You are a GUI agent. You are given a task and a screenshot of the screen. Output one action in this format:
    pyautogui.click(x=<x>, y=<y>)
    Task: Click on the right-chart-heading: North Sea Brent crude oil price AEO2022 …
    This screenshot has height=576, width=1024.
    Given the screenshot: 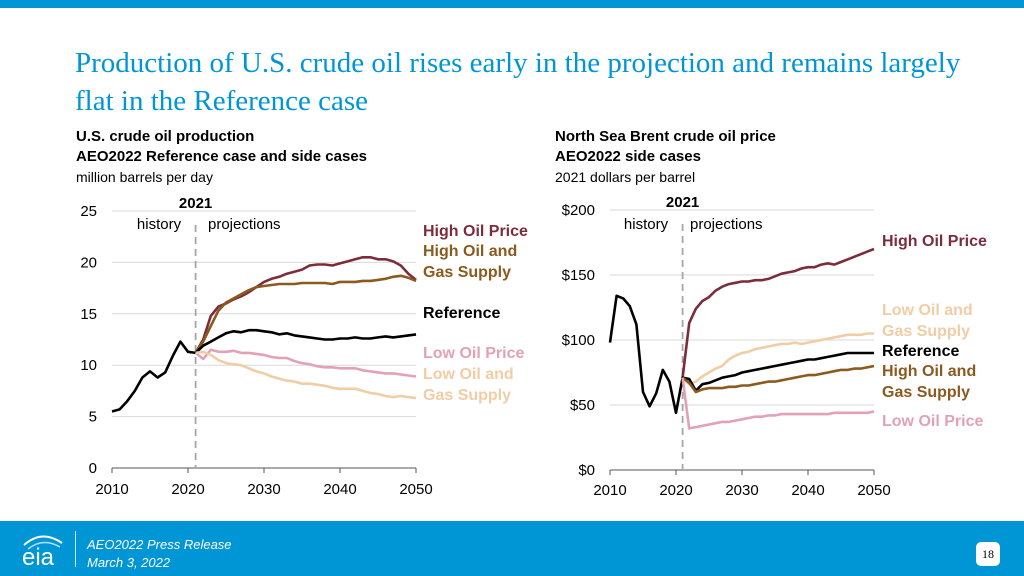 What is the action you would take?
    pyautogui.click(x=665, y=157)
    